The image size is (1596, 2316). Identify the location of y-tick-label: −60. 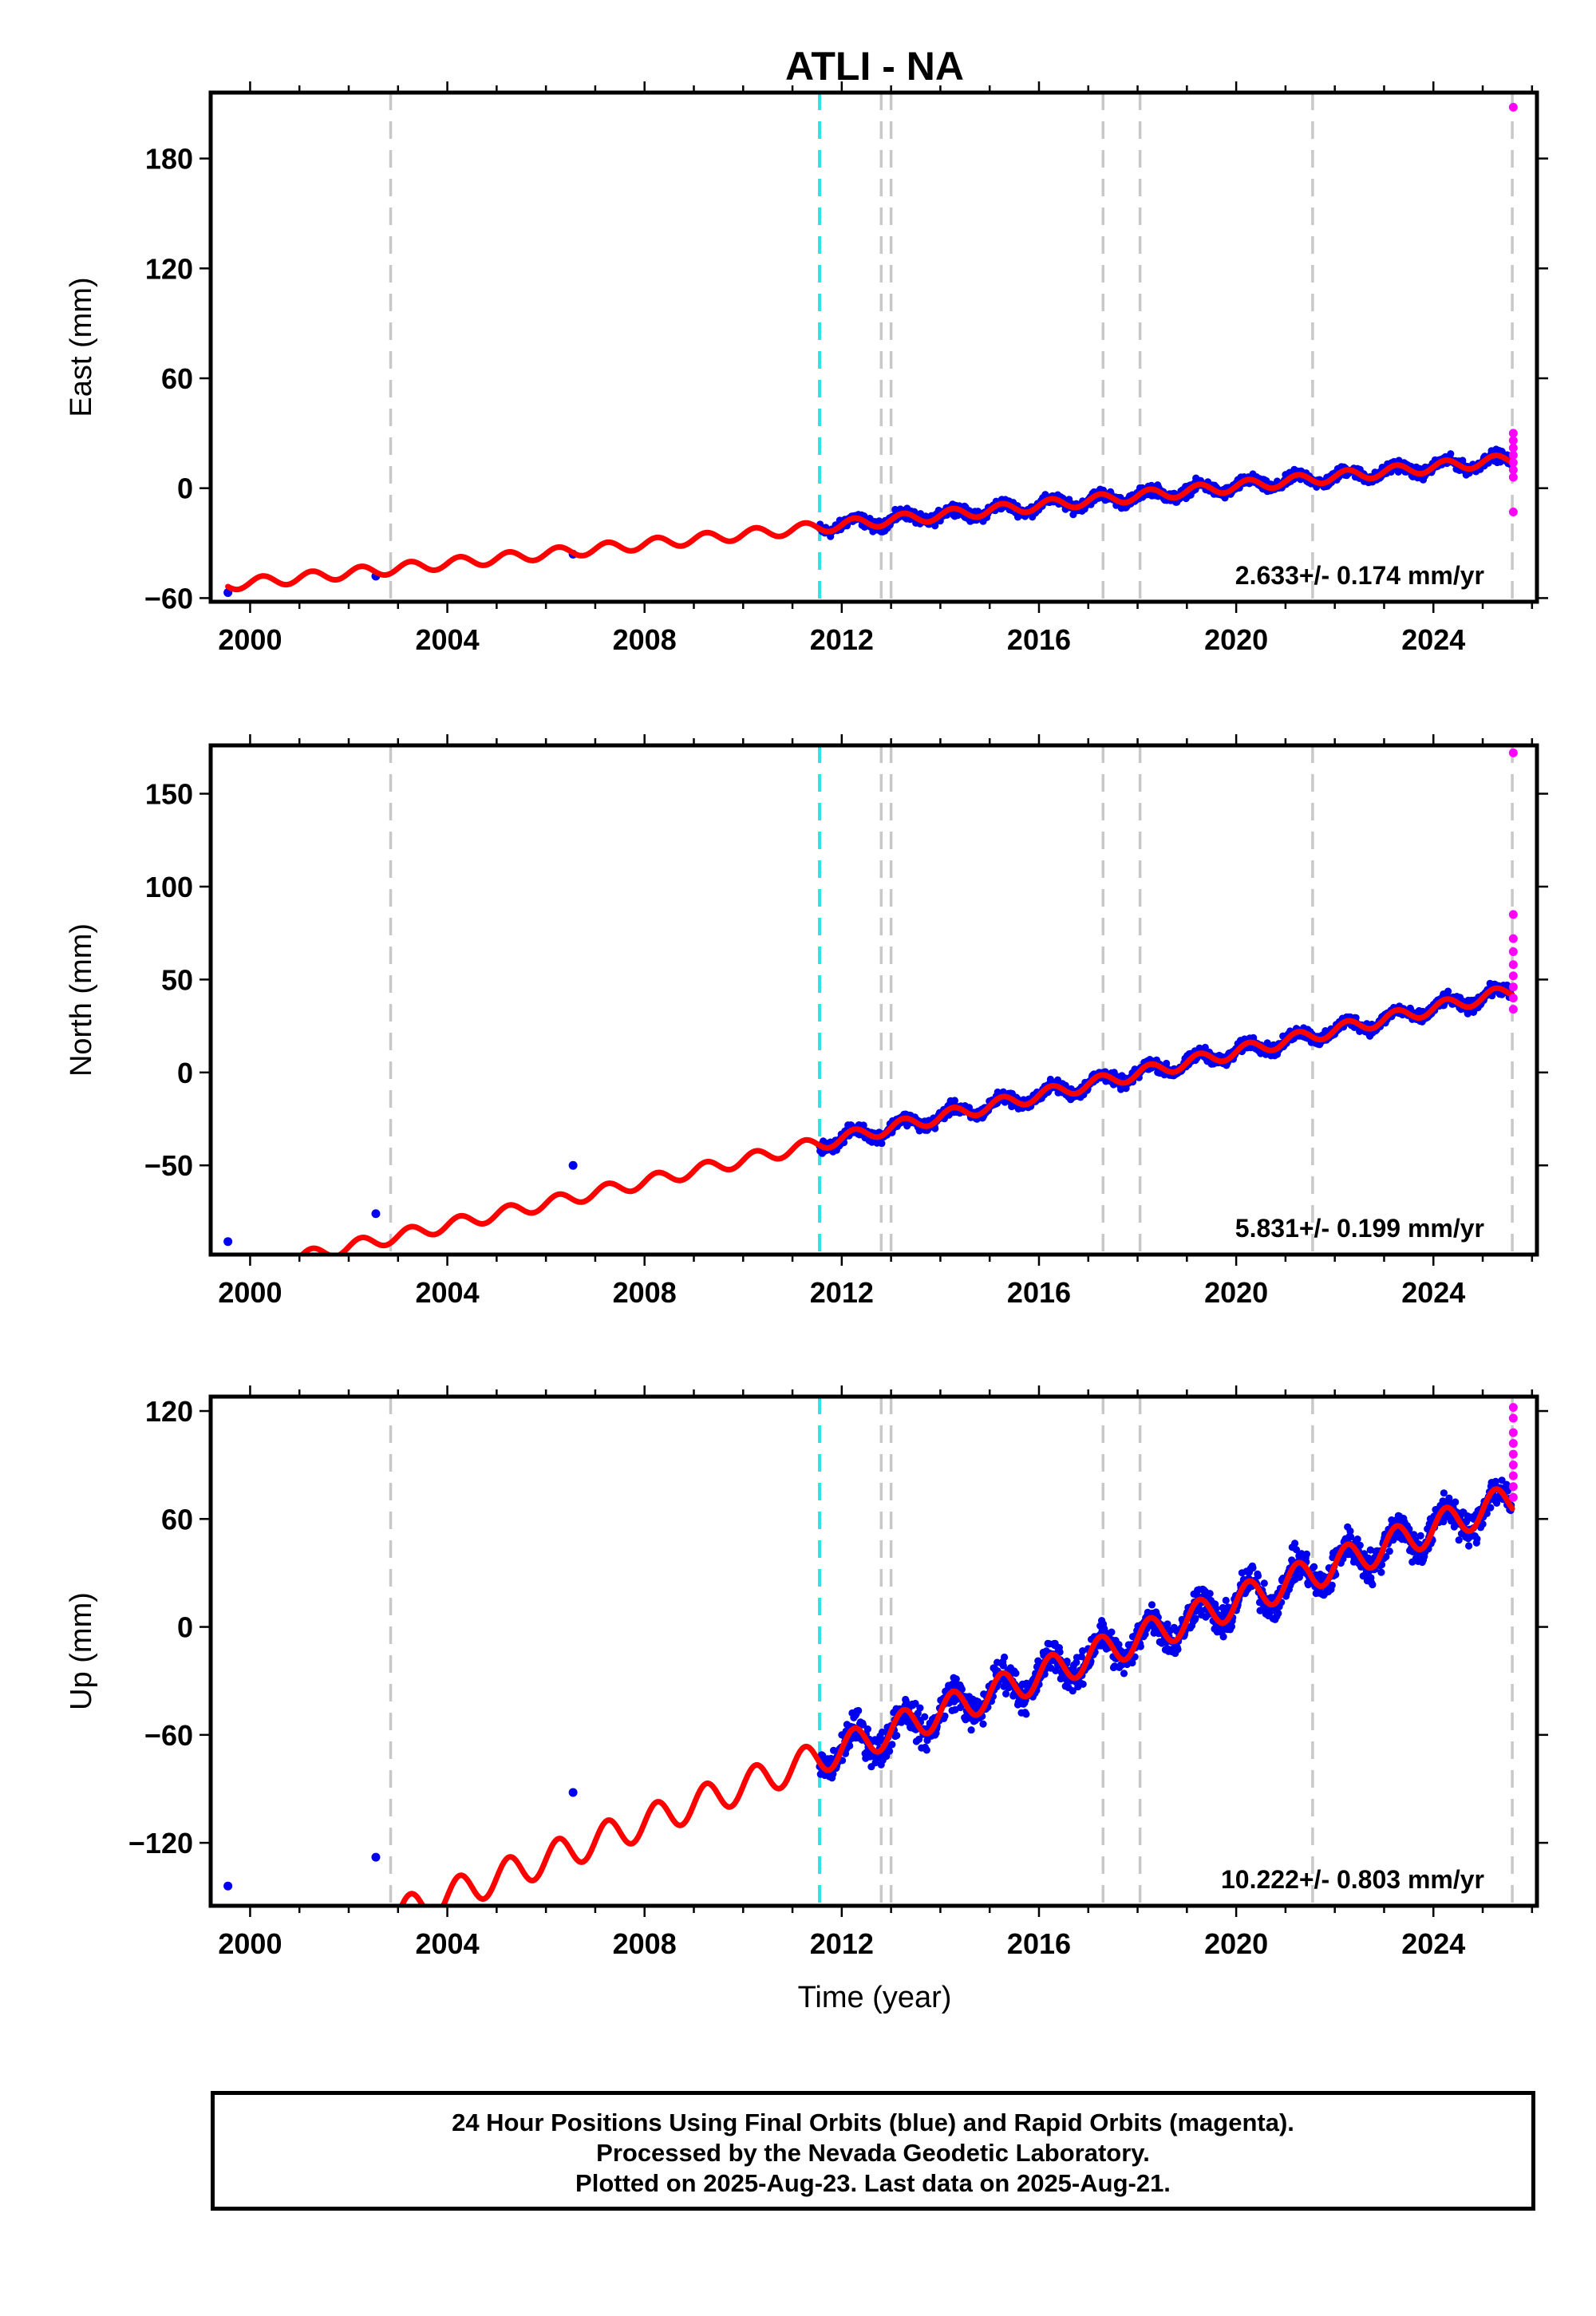
(168, 598).